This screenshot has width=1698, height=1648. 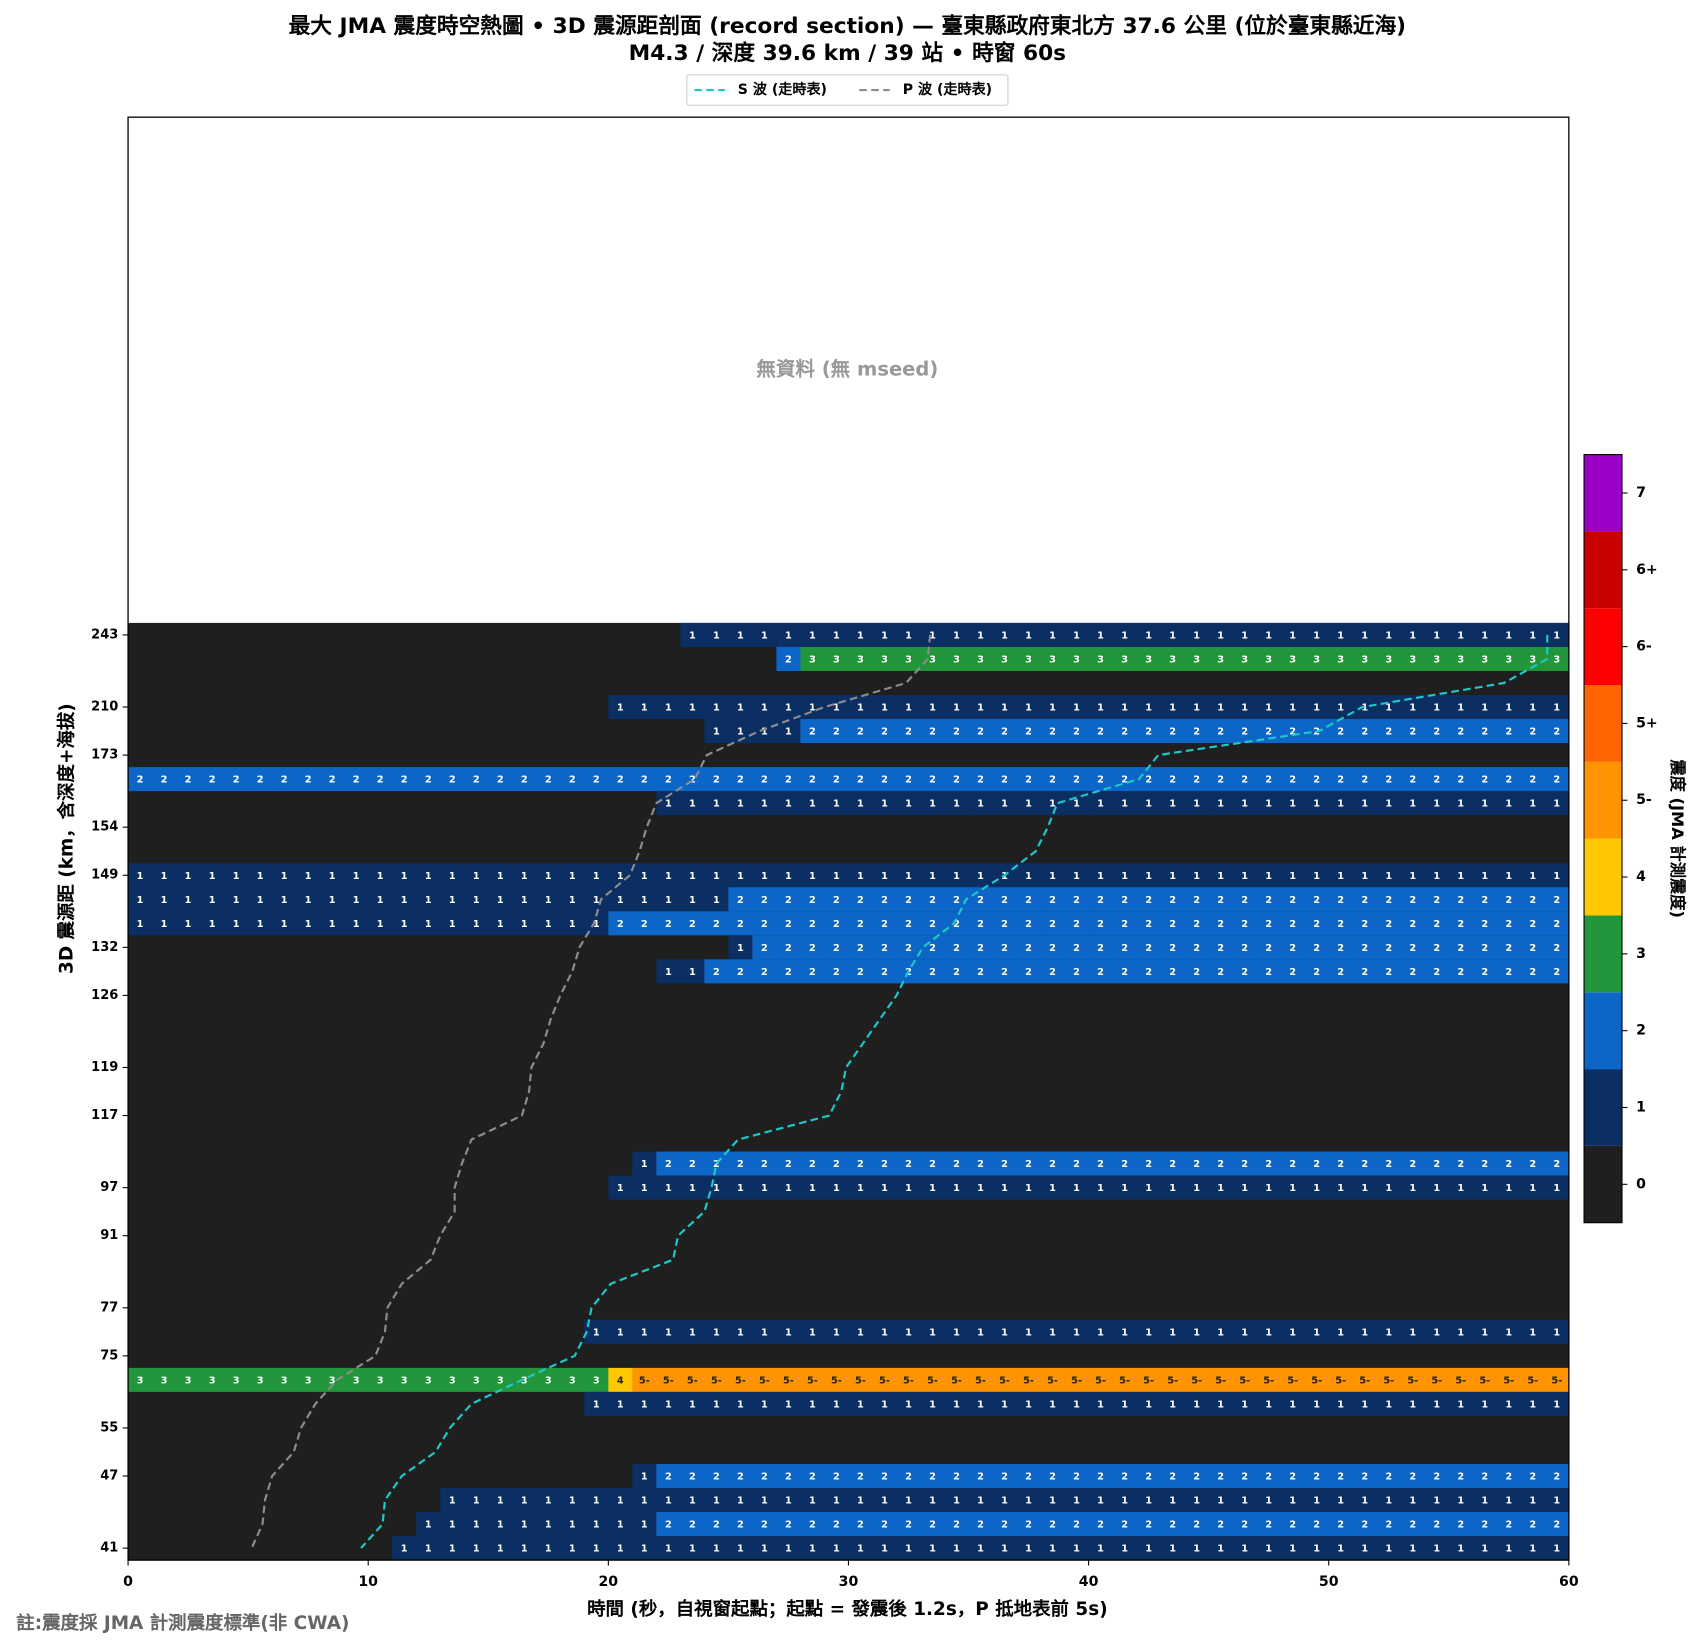 What do you see at coordinates (1329, 1582) in the screenshot?
I see `x-tick-label: 50` at bounding box center [1329, 1582].